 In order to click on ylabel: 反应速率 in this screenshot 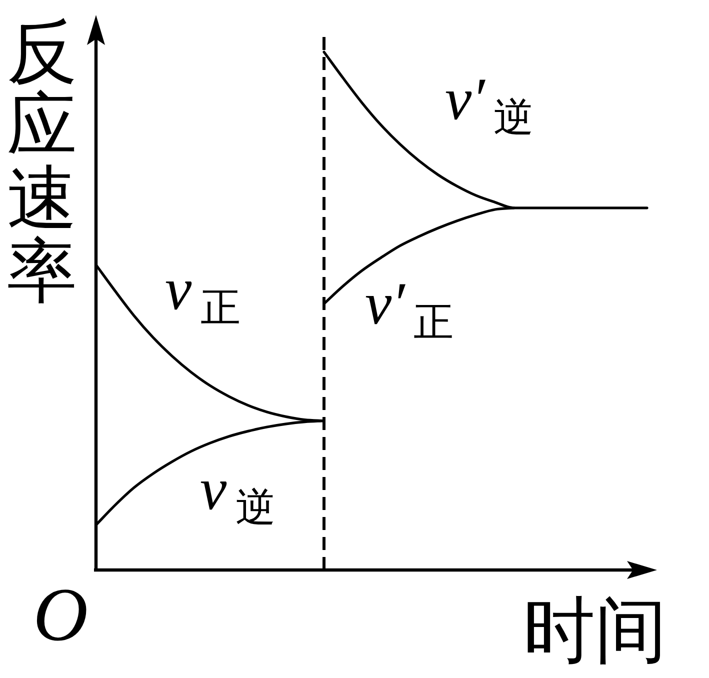, I will do `click(42, 163)`.